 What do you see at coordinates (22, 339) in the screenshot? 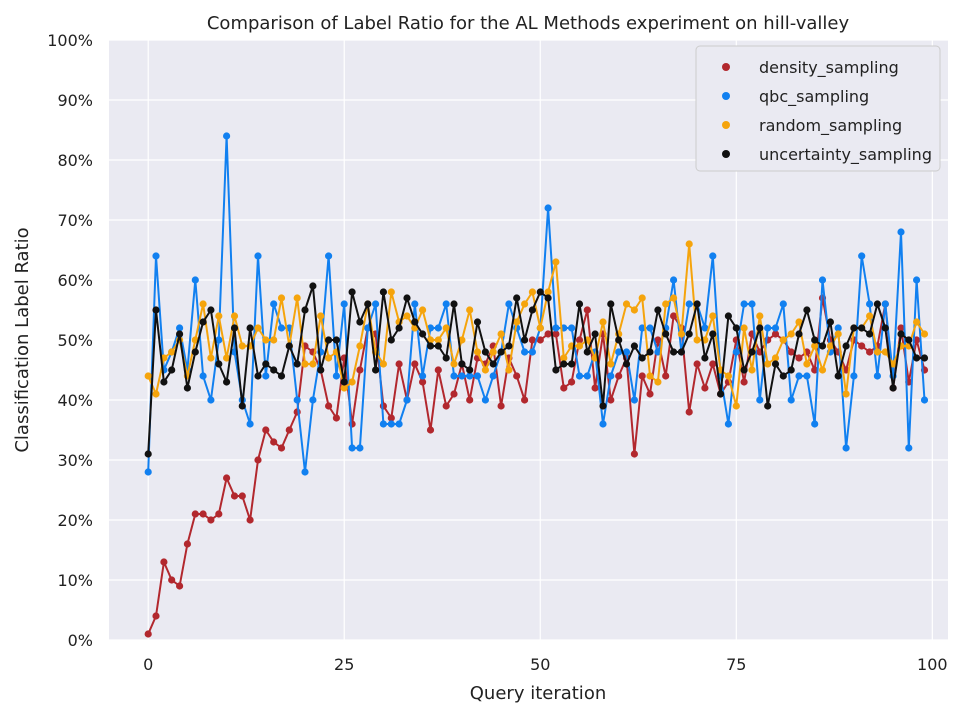
I see `y-axis-label: Classification Label Ratio` at bounding box center [22, 339].